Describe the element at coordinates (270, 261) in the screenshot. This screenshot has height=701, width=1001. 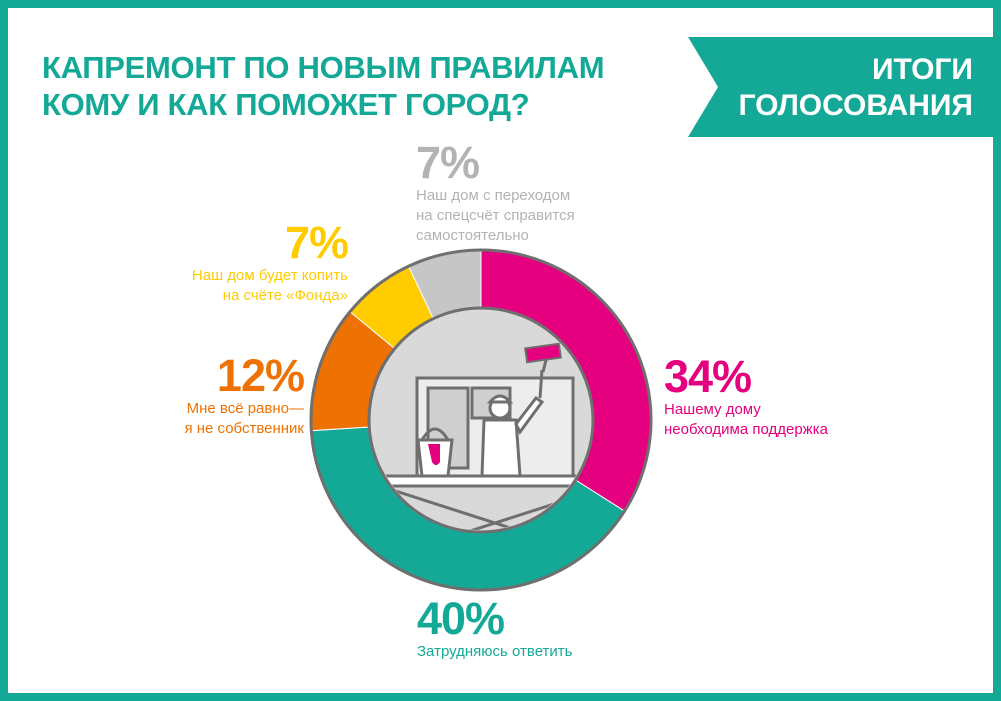
I see `label-7-yellow: 7% Наш дом будет копить на счёте «Фонда»` at that location.